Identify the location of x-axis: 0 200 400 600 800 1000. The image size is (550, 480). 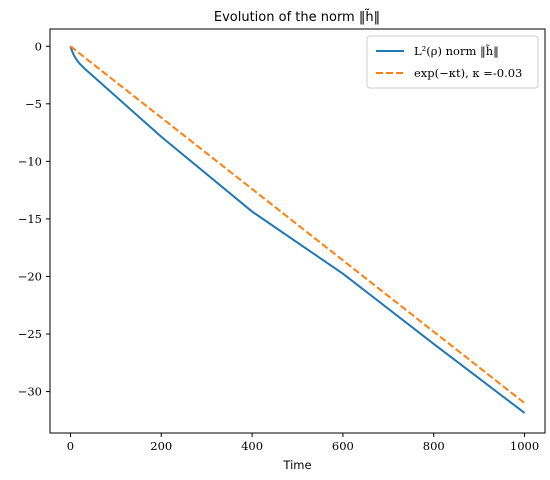
(303, 443).